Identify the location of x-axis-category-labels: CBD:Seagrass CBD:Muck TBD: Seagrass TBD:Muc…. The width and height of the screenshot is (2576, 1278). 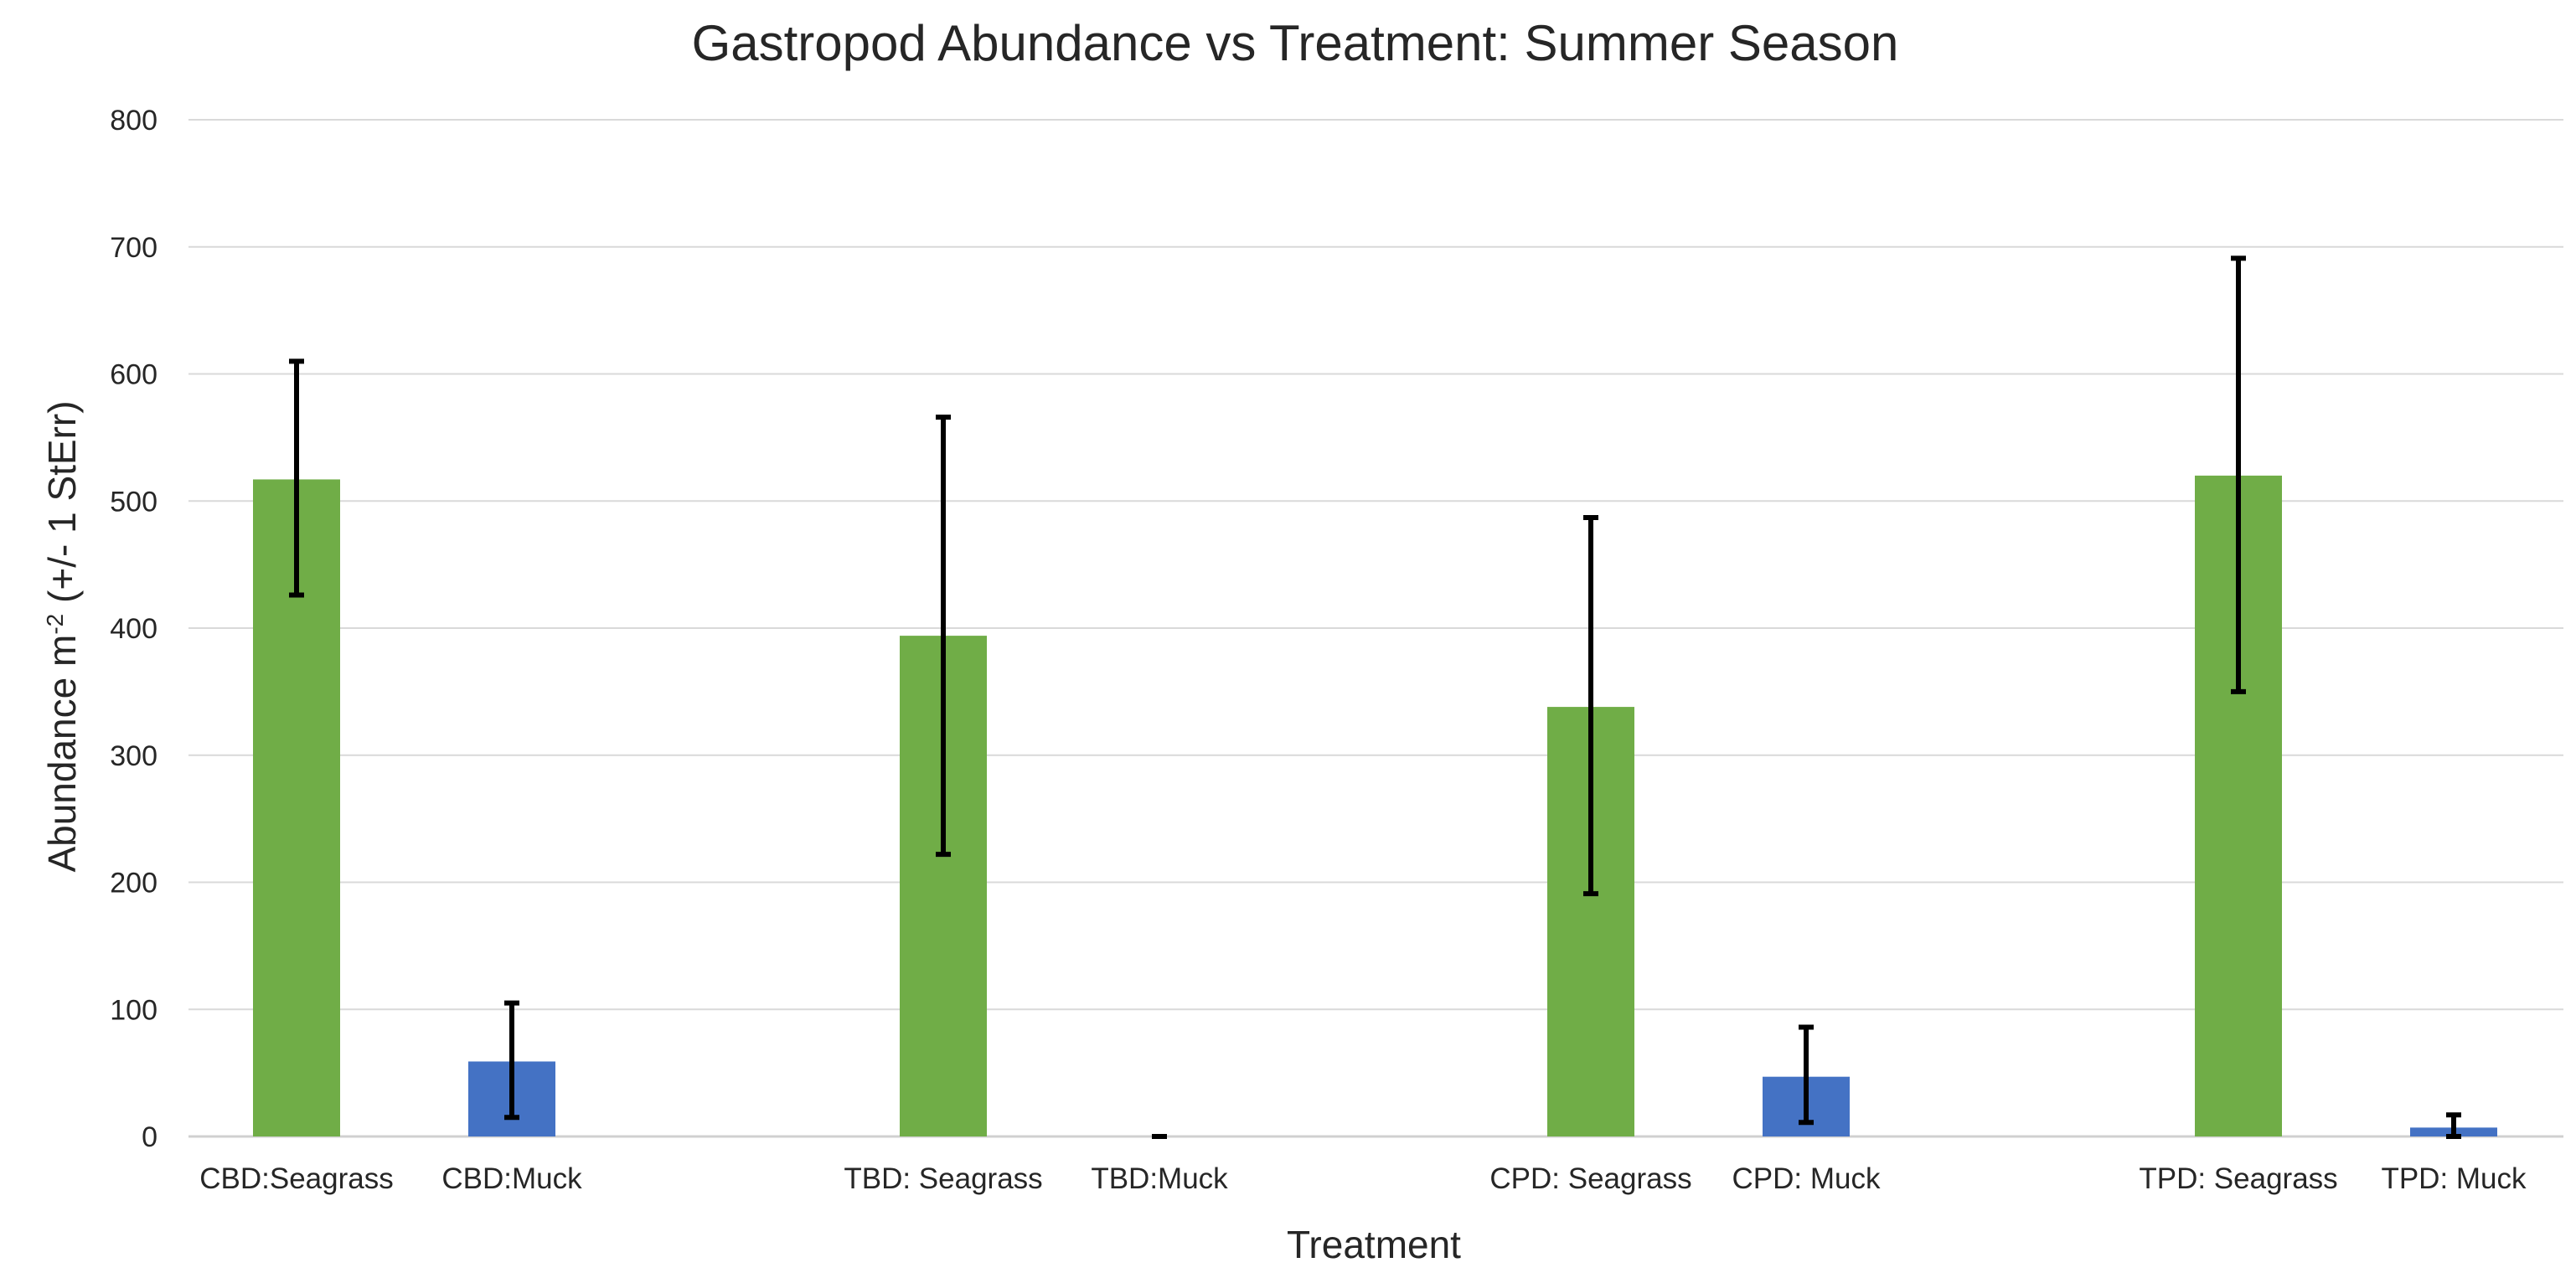
(1363, 1178).